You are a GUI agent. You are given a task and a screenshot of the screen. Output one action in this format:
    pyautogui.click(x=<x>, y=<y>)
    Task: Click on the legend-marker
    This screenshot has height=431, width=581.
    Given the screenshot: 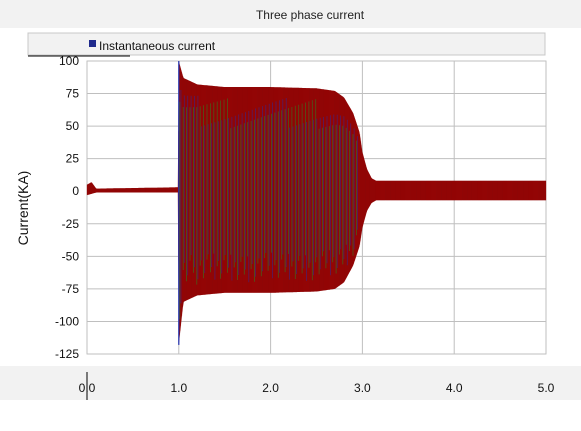 What is the action you would take?
    pyautogui.click(x=92, y=43)
    